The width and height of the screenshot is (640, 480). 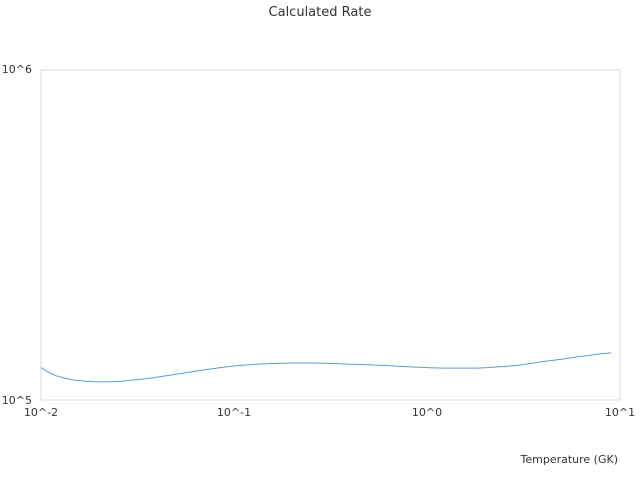 I want to click on x-tick-label-3: 10^1, so click(x=620, y=412).